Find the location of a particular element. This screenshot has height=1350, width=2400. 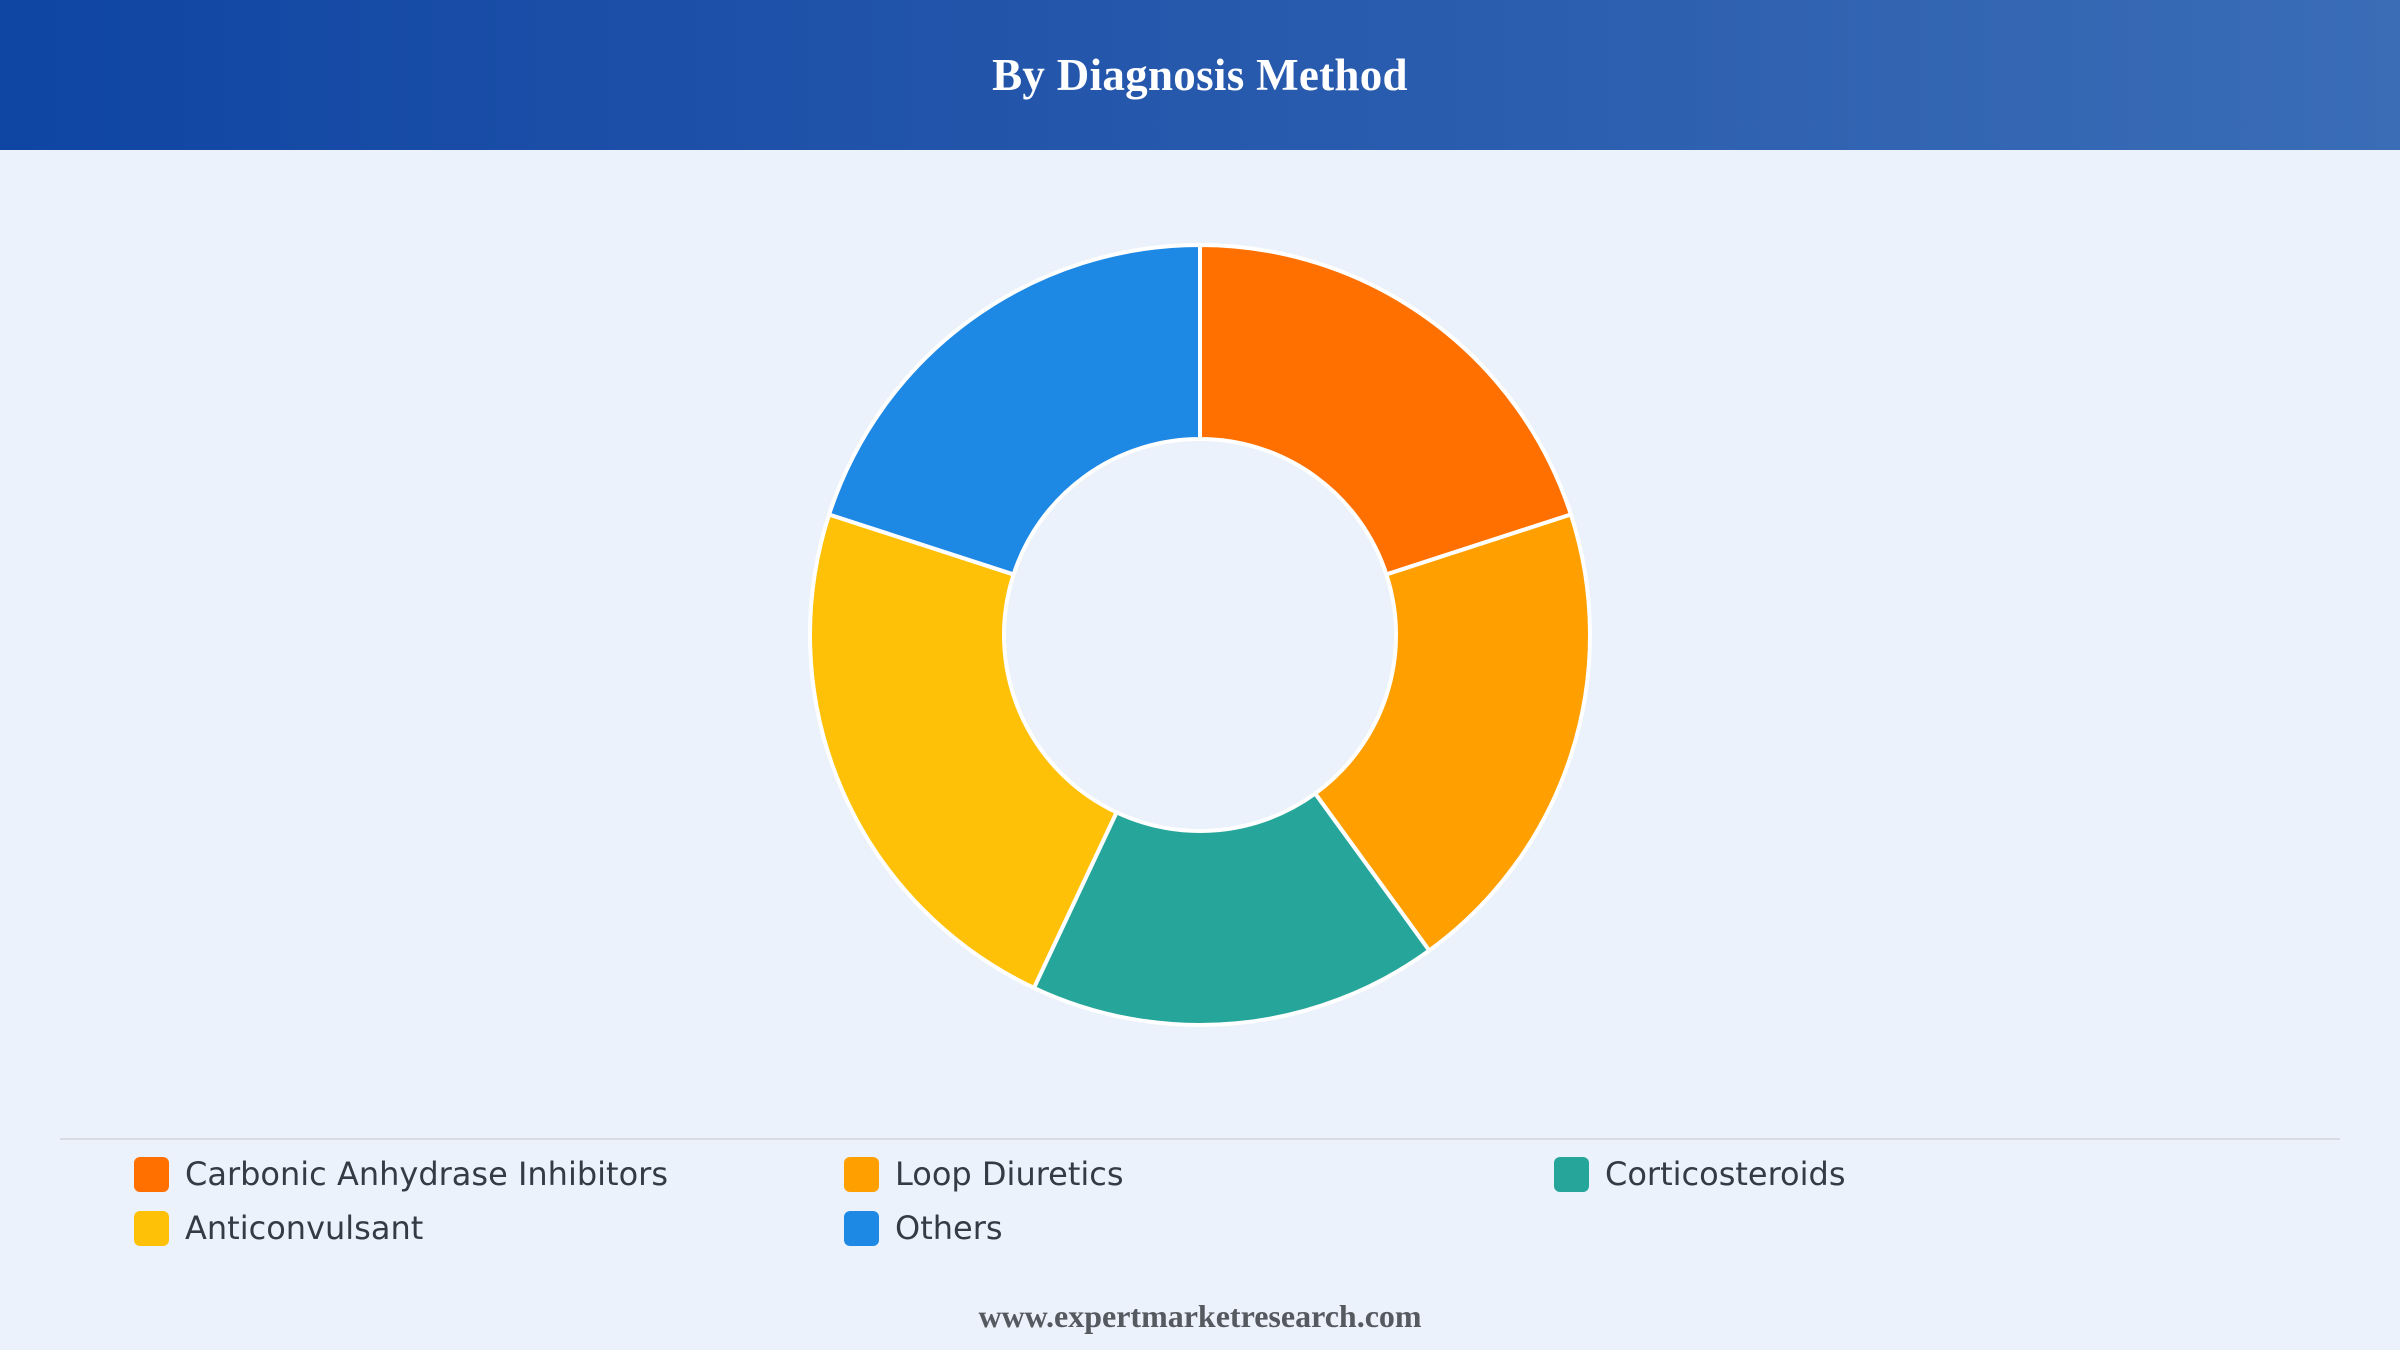

source-footer: www.expertmarketresearch.com is located at coordinates (1200, 1316).